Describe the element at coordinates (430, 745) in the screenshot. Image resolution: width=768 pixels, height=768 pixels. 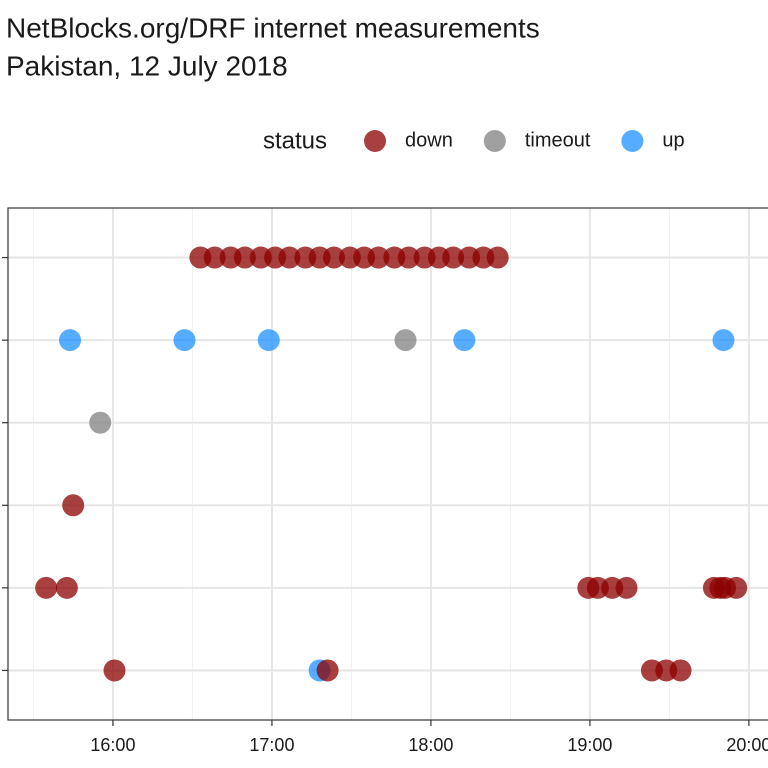
I see `x-tick-label: 18:00` at that location.